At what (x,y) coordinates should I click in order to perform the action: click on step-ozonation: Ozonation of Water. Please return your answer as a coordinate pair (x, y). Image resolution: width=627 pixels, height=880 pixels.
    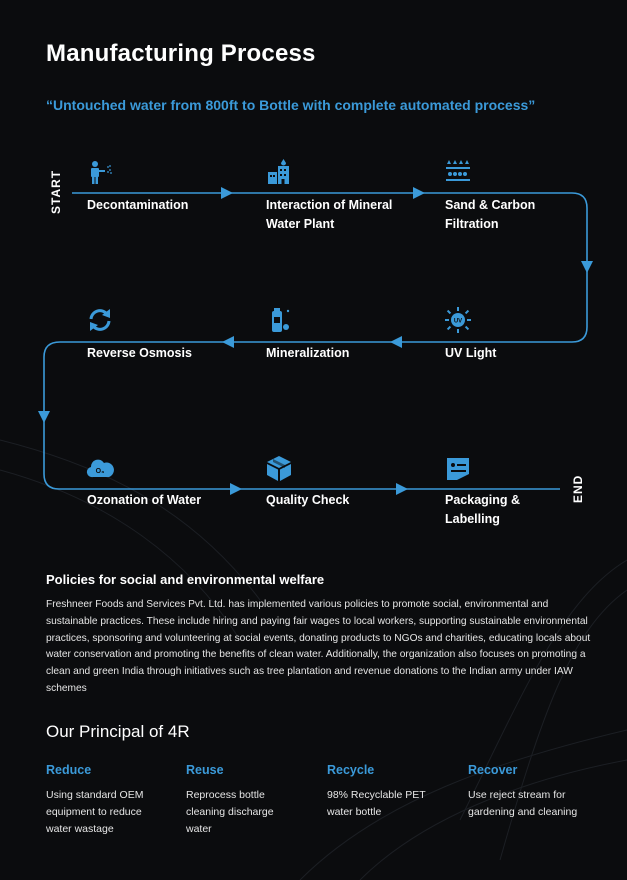
    Looking at the image, I should click on (144, 500).